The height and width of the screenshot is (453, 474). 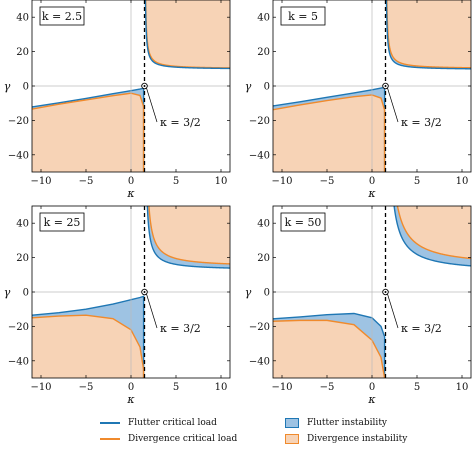 I want to click on flutter-region-left, so click(x=88, y=337).